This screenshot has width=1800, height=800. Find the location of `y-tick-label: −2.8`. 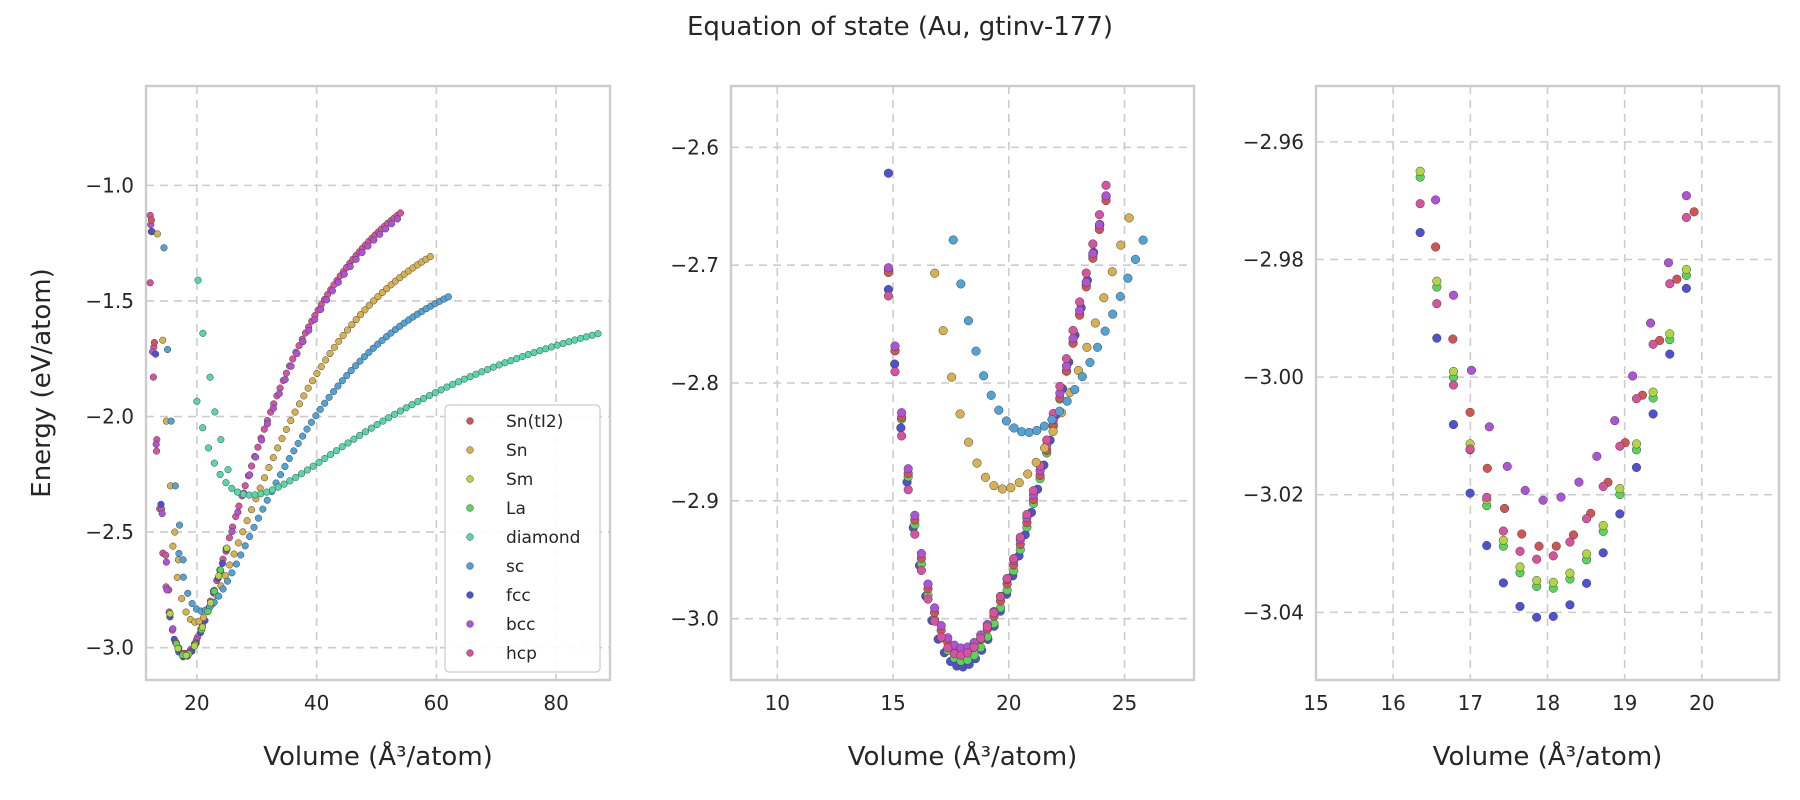

y-tick-label: −2.8 is located at coordinates (694, 383).